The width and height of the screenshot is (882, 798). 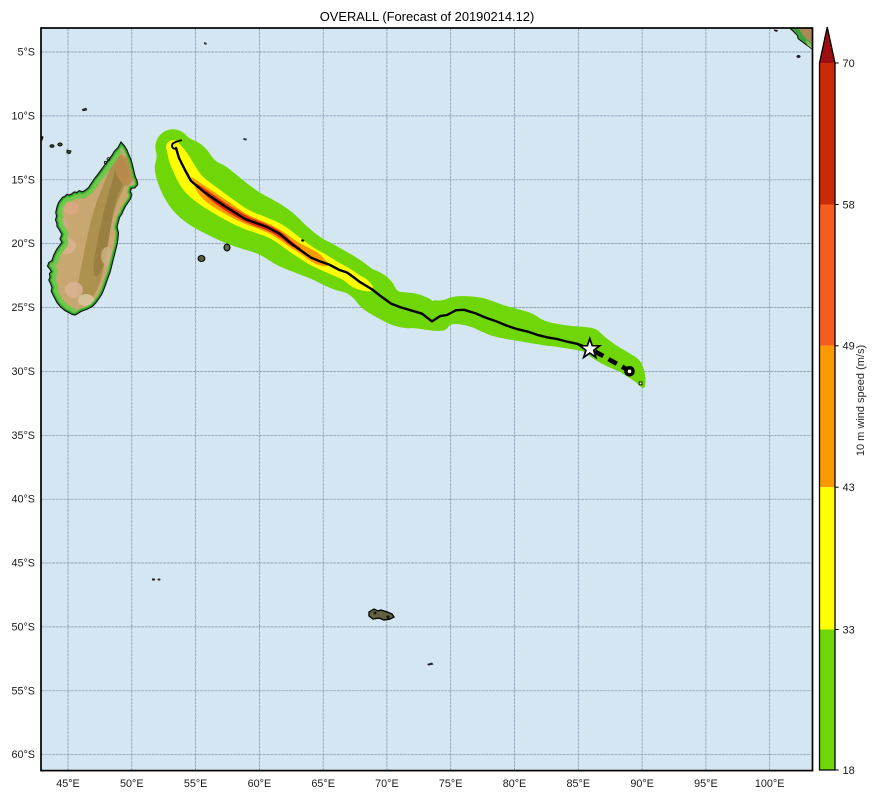 What do you see at coordinates (23, 372) in the screenshot?
I see `svg-text: 30°S` at bounding box center [23, 372].